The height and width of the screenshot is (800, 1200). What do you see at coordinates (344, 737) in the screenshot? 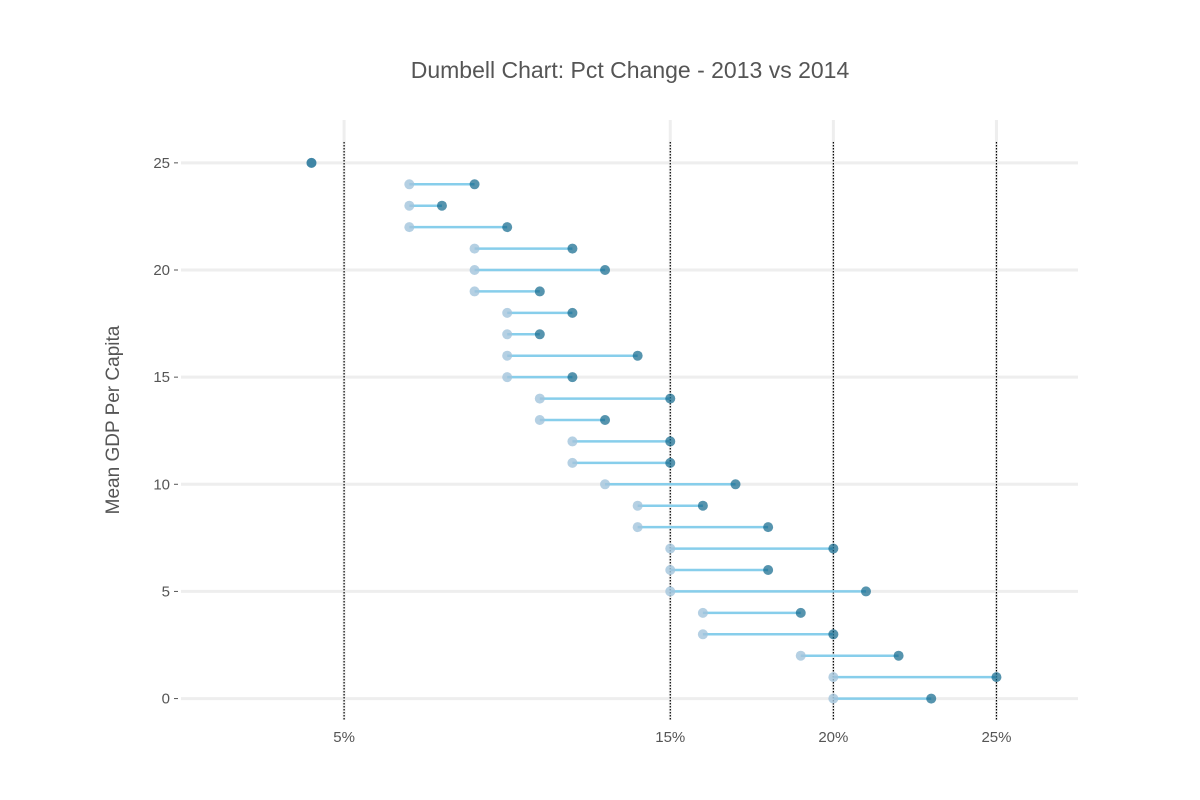
I see `x-tick-label: 5%` at bounding box center [344, 737].